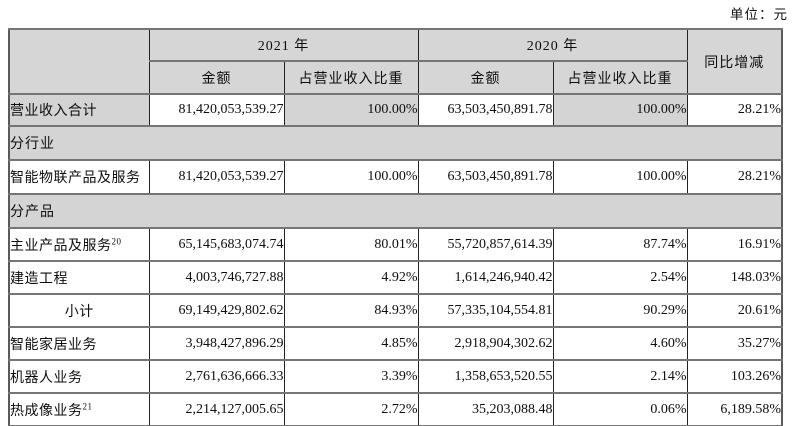  I want to click on amount-2020-cell: 55,720,857,614.39, so click(485, 244).